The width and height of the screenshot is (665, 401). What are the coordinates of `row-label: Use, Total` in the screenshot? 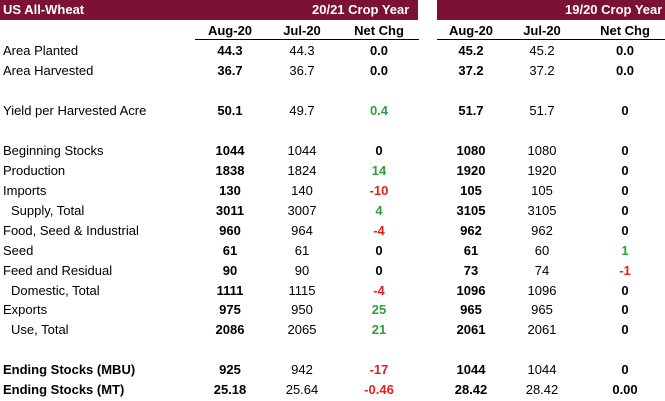 It's located at (40, 329).